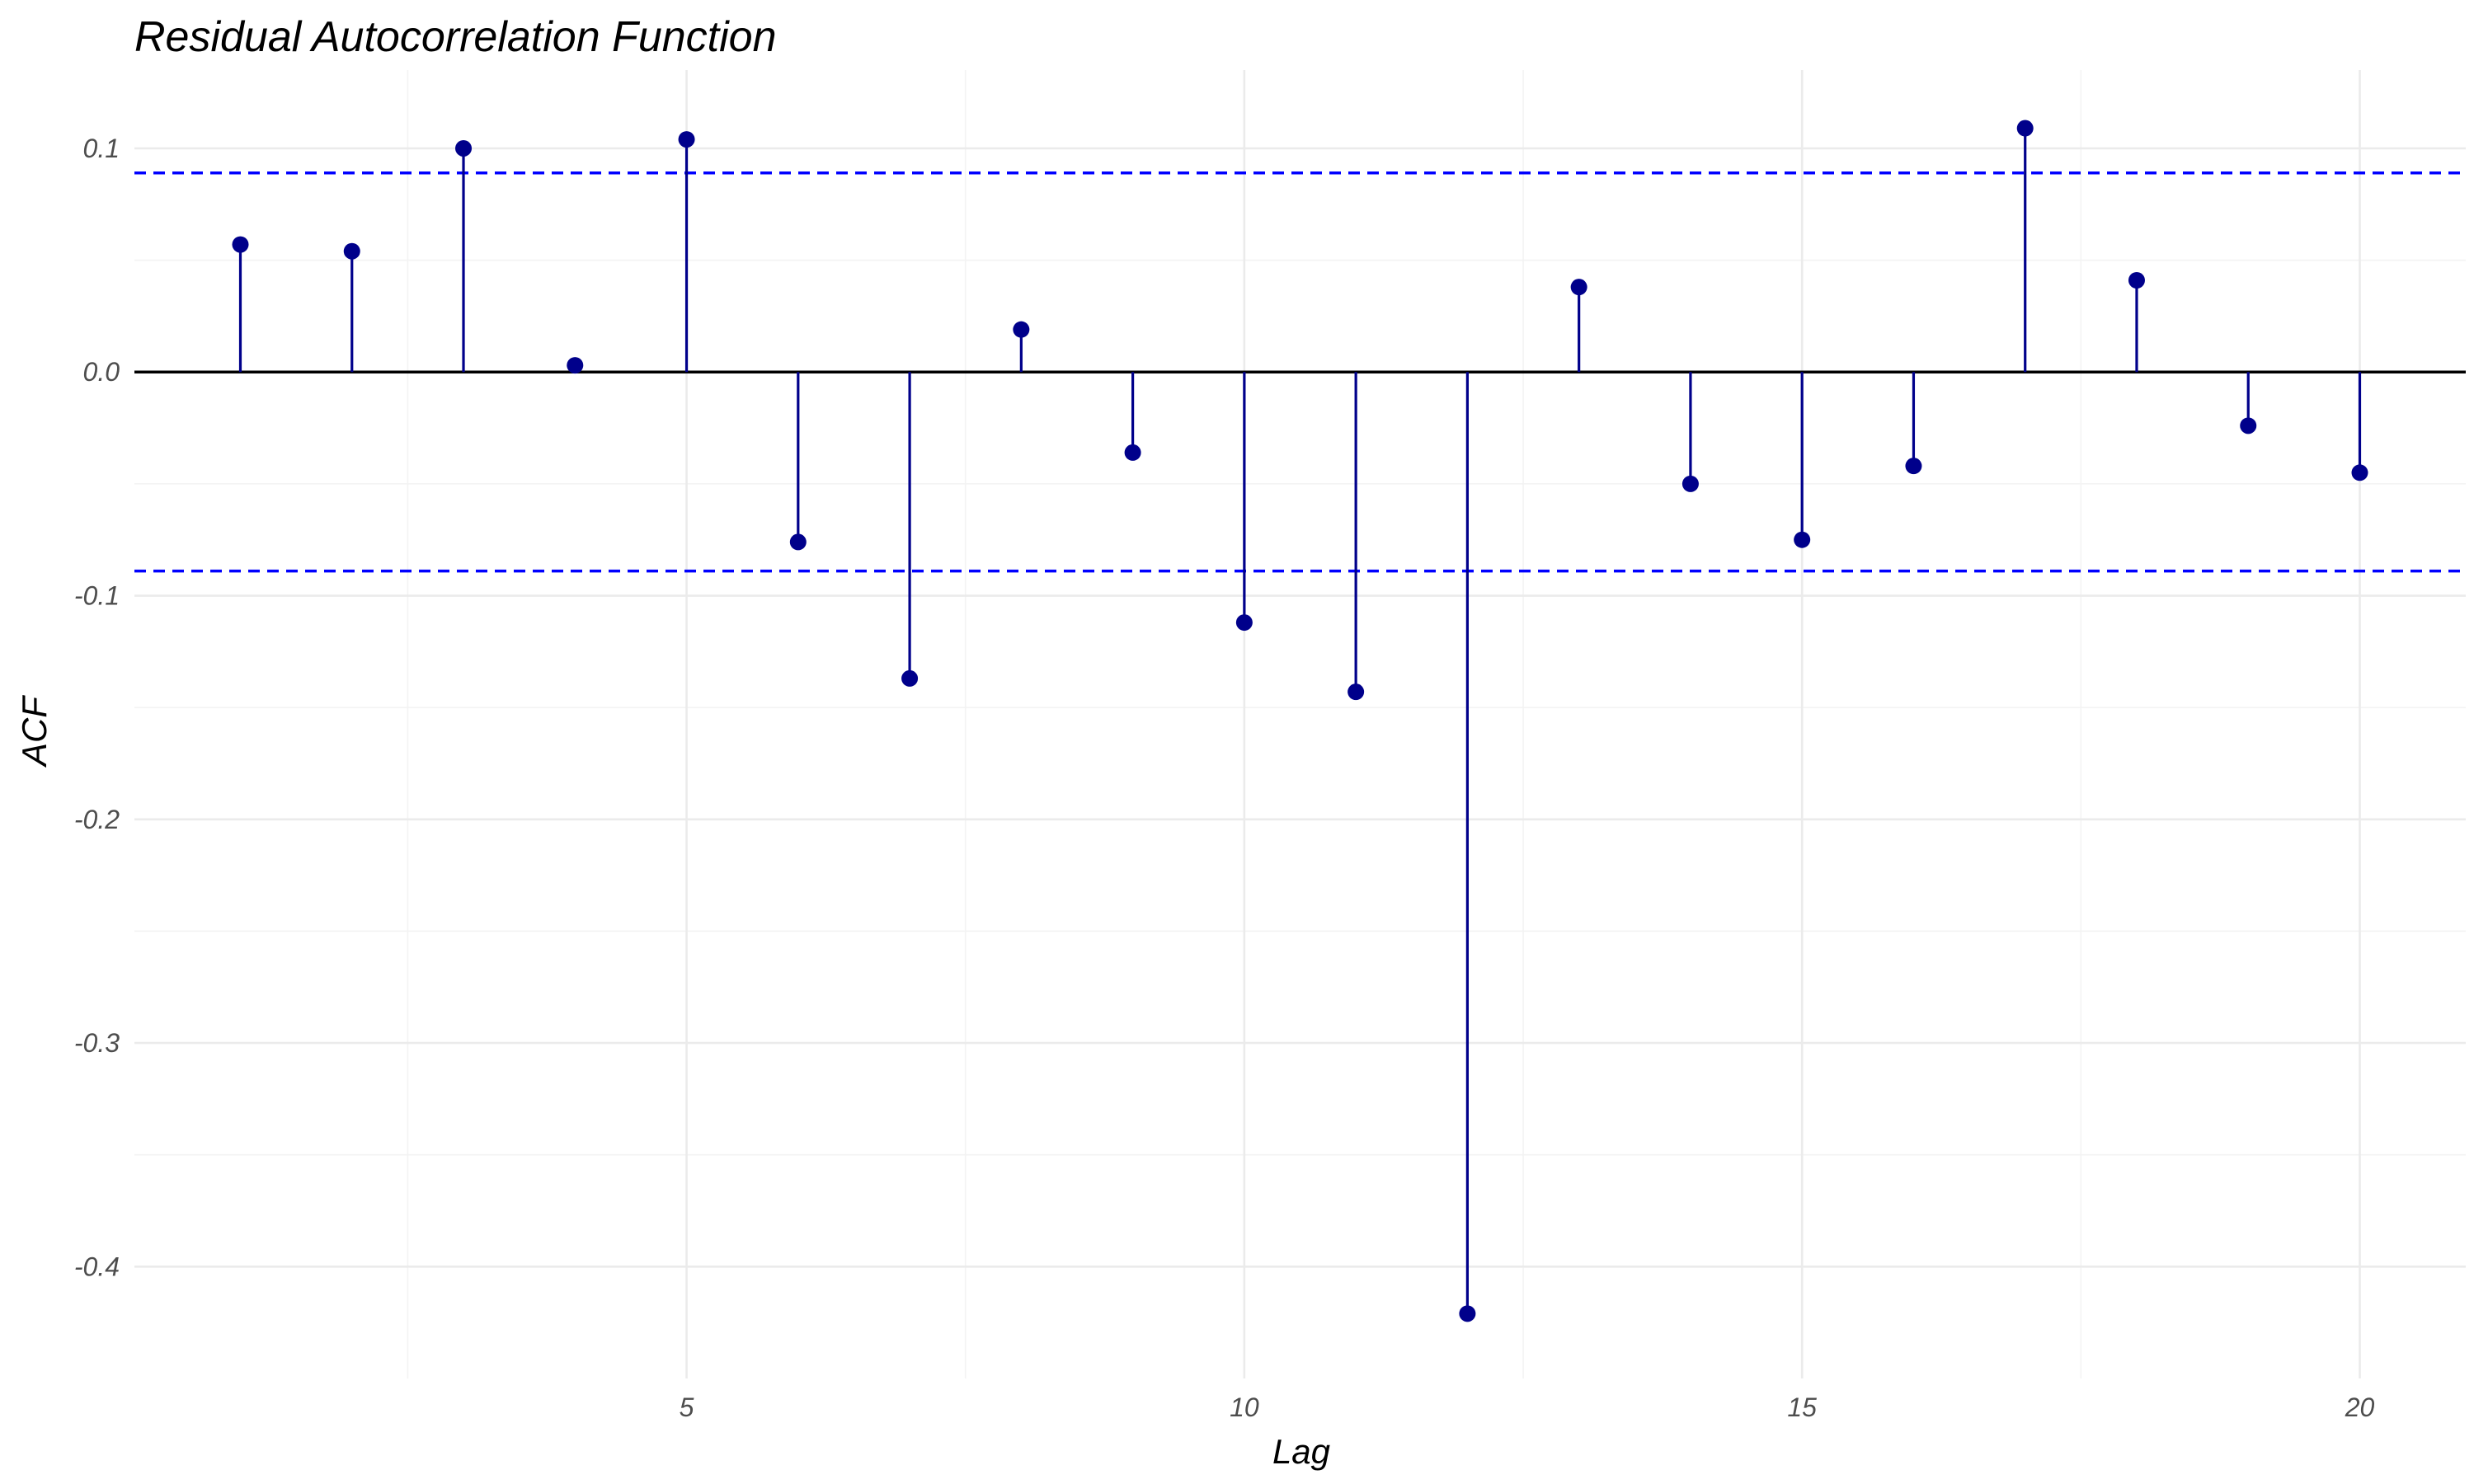 The height and width of the screenshot is (1484, 2474). What do you see at coordinates (1244, 1407) in the screenshot?
I see `x-tick-label: 10` at bounding box center [1244, 1407].